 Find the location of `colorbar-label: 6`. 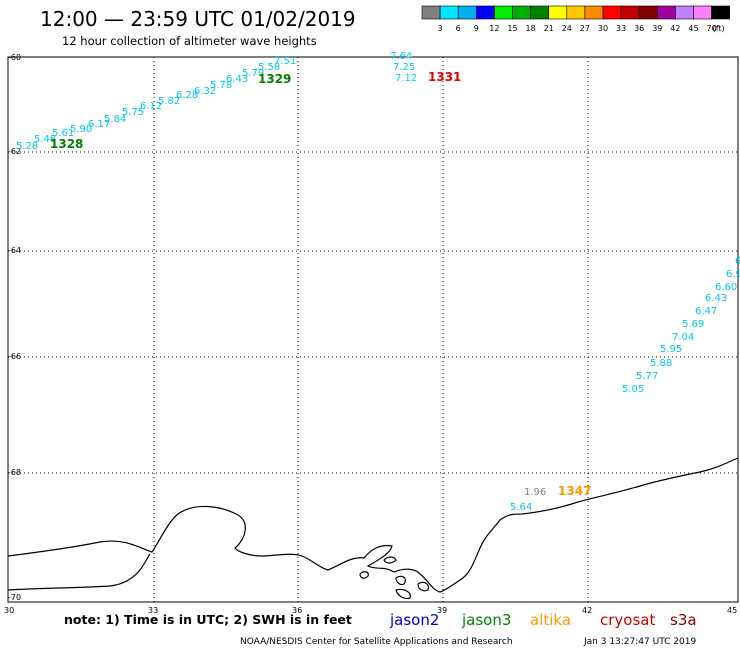

colorbar-label: 6 is located at coordinates (458, 28).